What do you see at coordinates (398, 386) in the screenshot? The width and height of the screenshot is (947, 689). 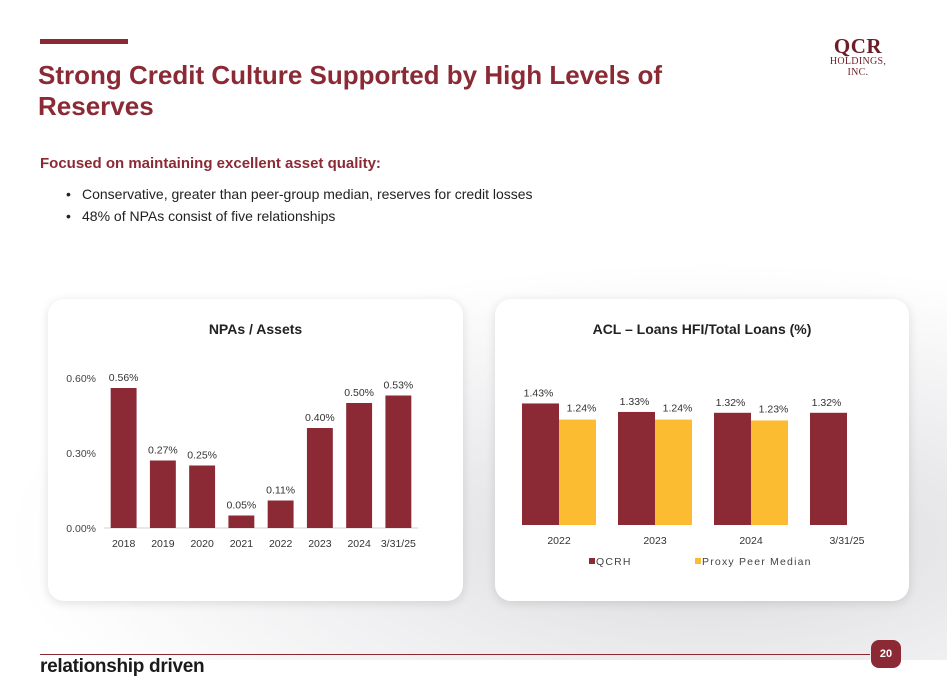 I see `data-label: 0.53%` at bounding box center [398, 386].